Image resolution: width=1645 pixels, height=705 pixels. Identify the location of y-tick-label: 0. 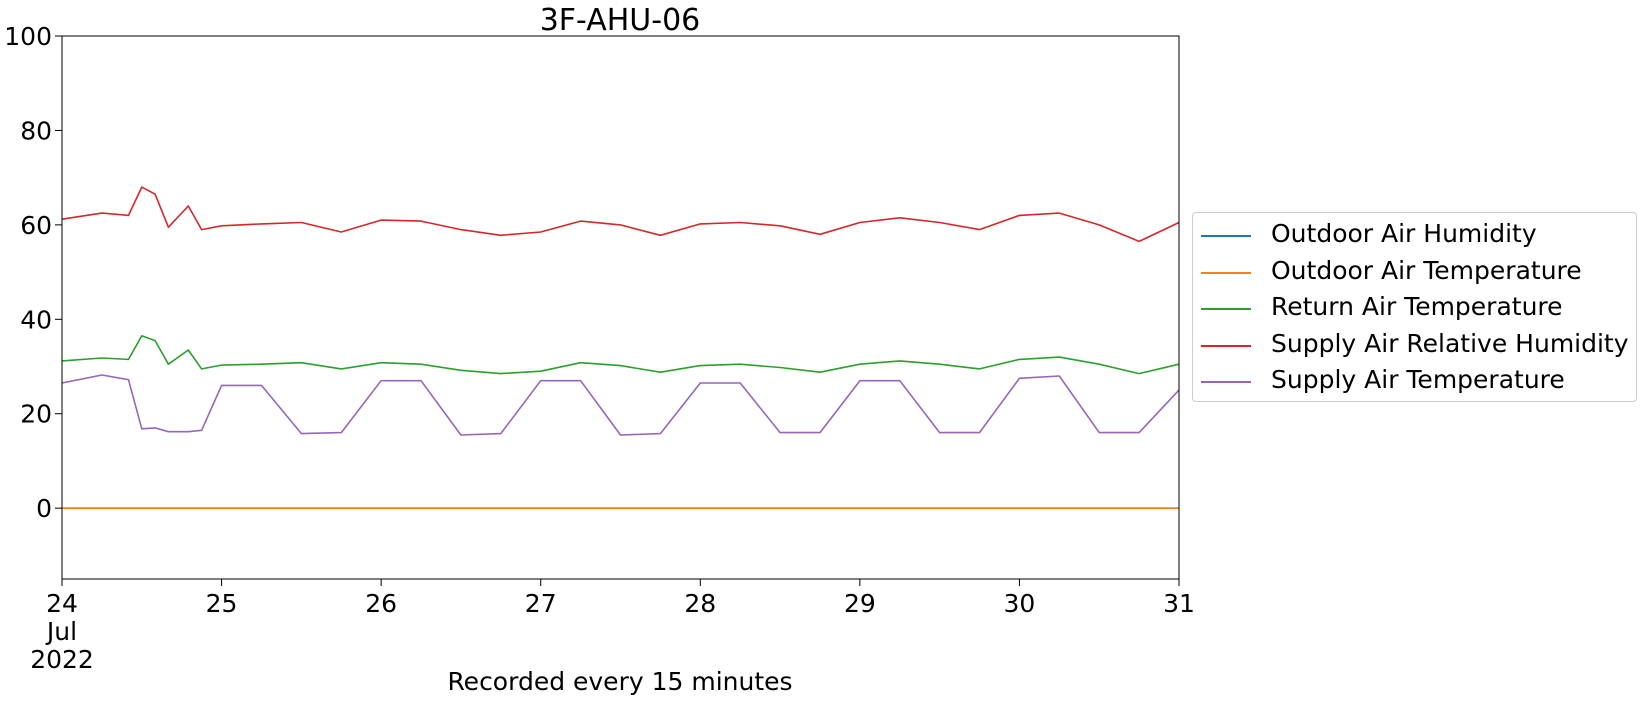
(44, 508).